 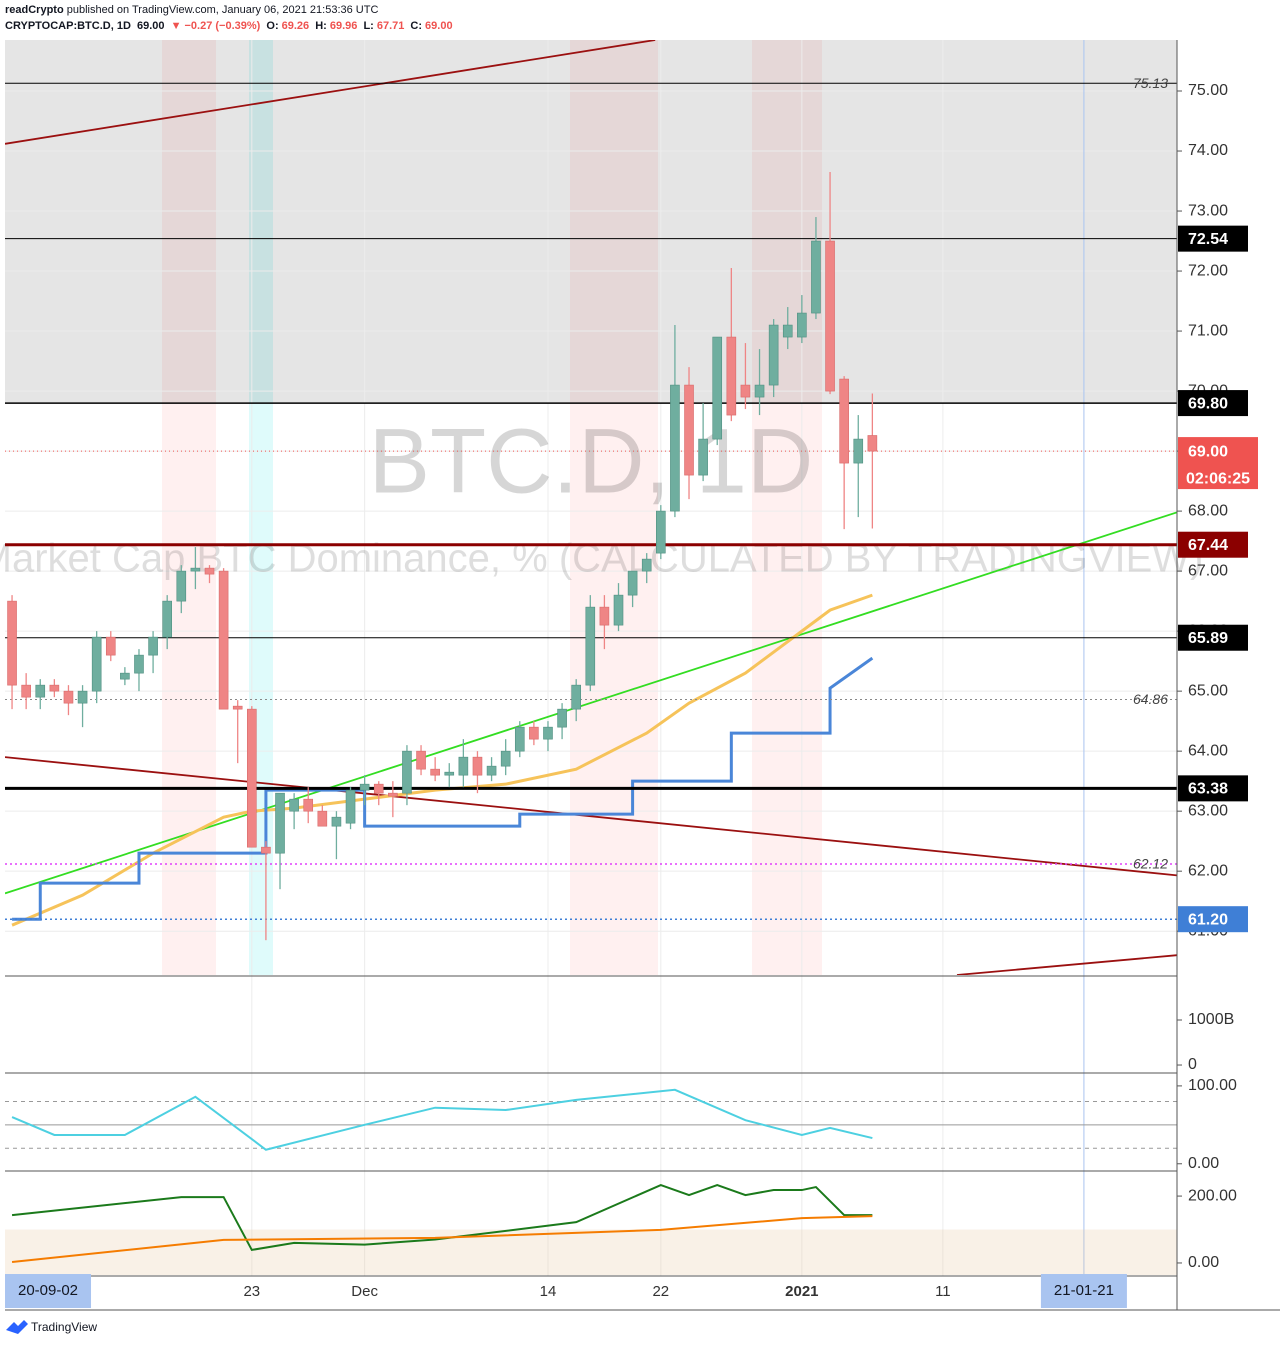 What do you see at coordinates (364, 1291) in the screenshot?
I see `x-tick-label: Dec` at bounding box center [364, 1291].